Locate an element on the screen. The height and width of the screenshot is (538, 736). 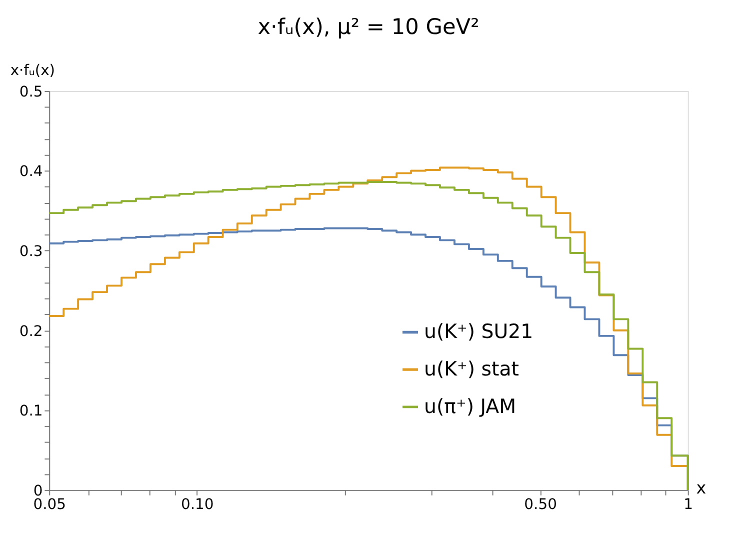
x-tick-label: 0.10 is located at coordinates (197, 505).